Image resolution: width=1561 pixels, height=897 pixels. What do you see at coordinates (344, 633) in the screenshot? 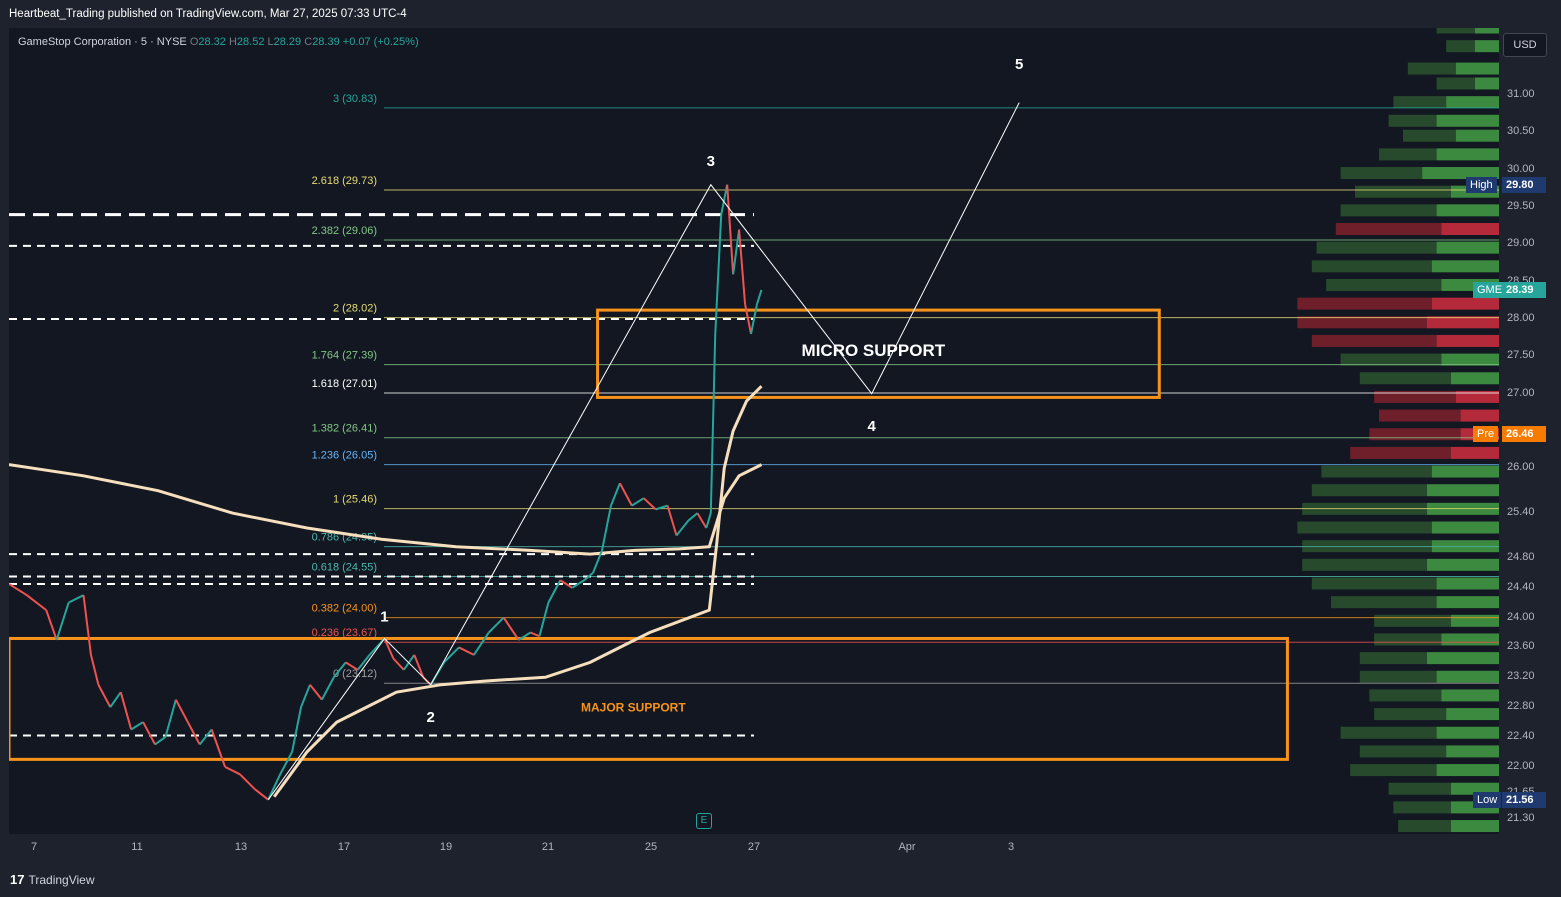
I see `fib-level-label: 0.236 (23.67)` at bounding box center [344, 633].